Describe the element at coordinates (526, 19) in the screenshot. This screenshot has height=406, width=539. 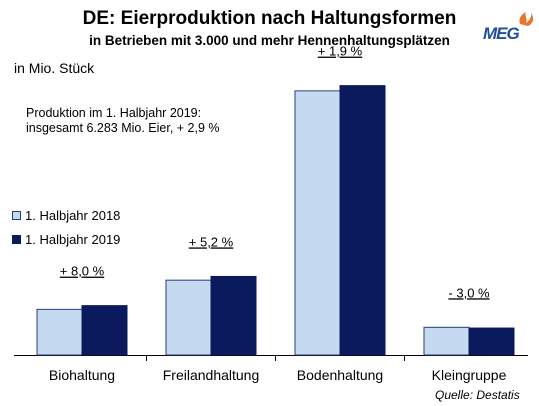
I see `flame-icon` at that location.